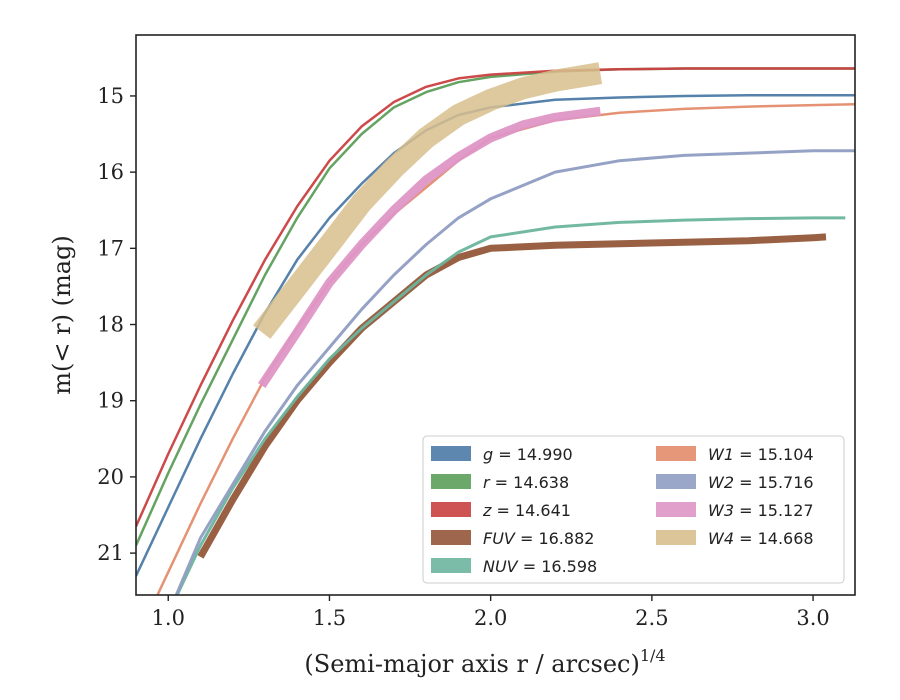 The width and height of the screenshot is (900, 700). Describe the element at coordinates (451, 509) in the screenshot. I see `legend-swatch-z` at that location.